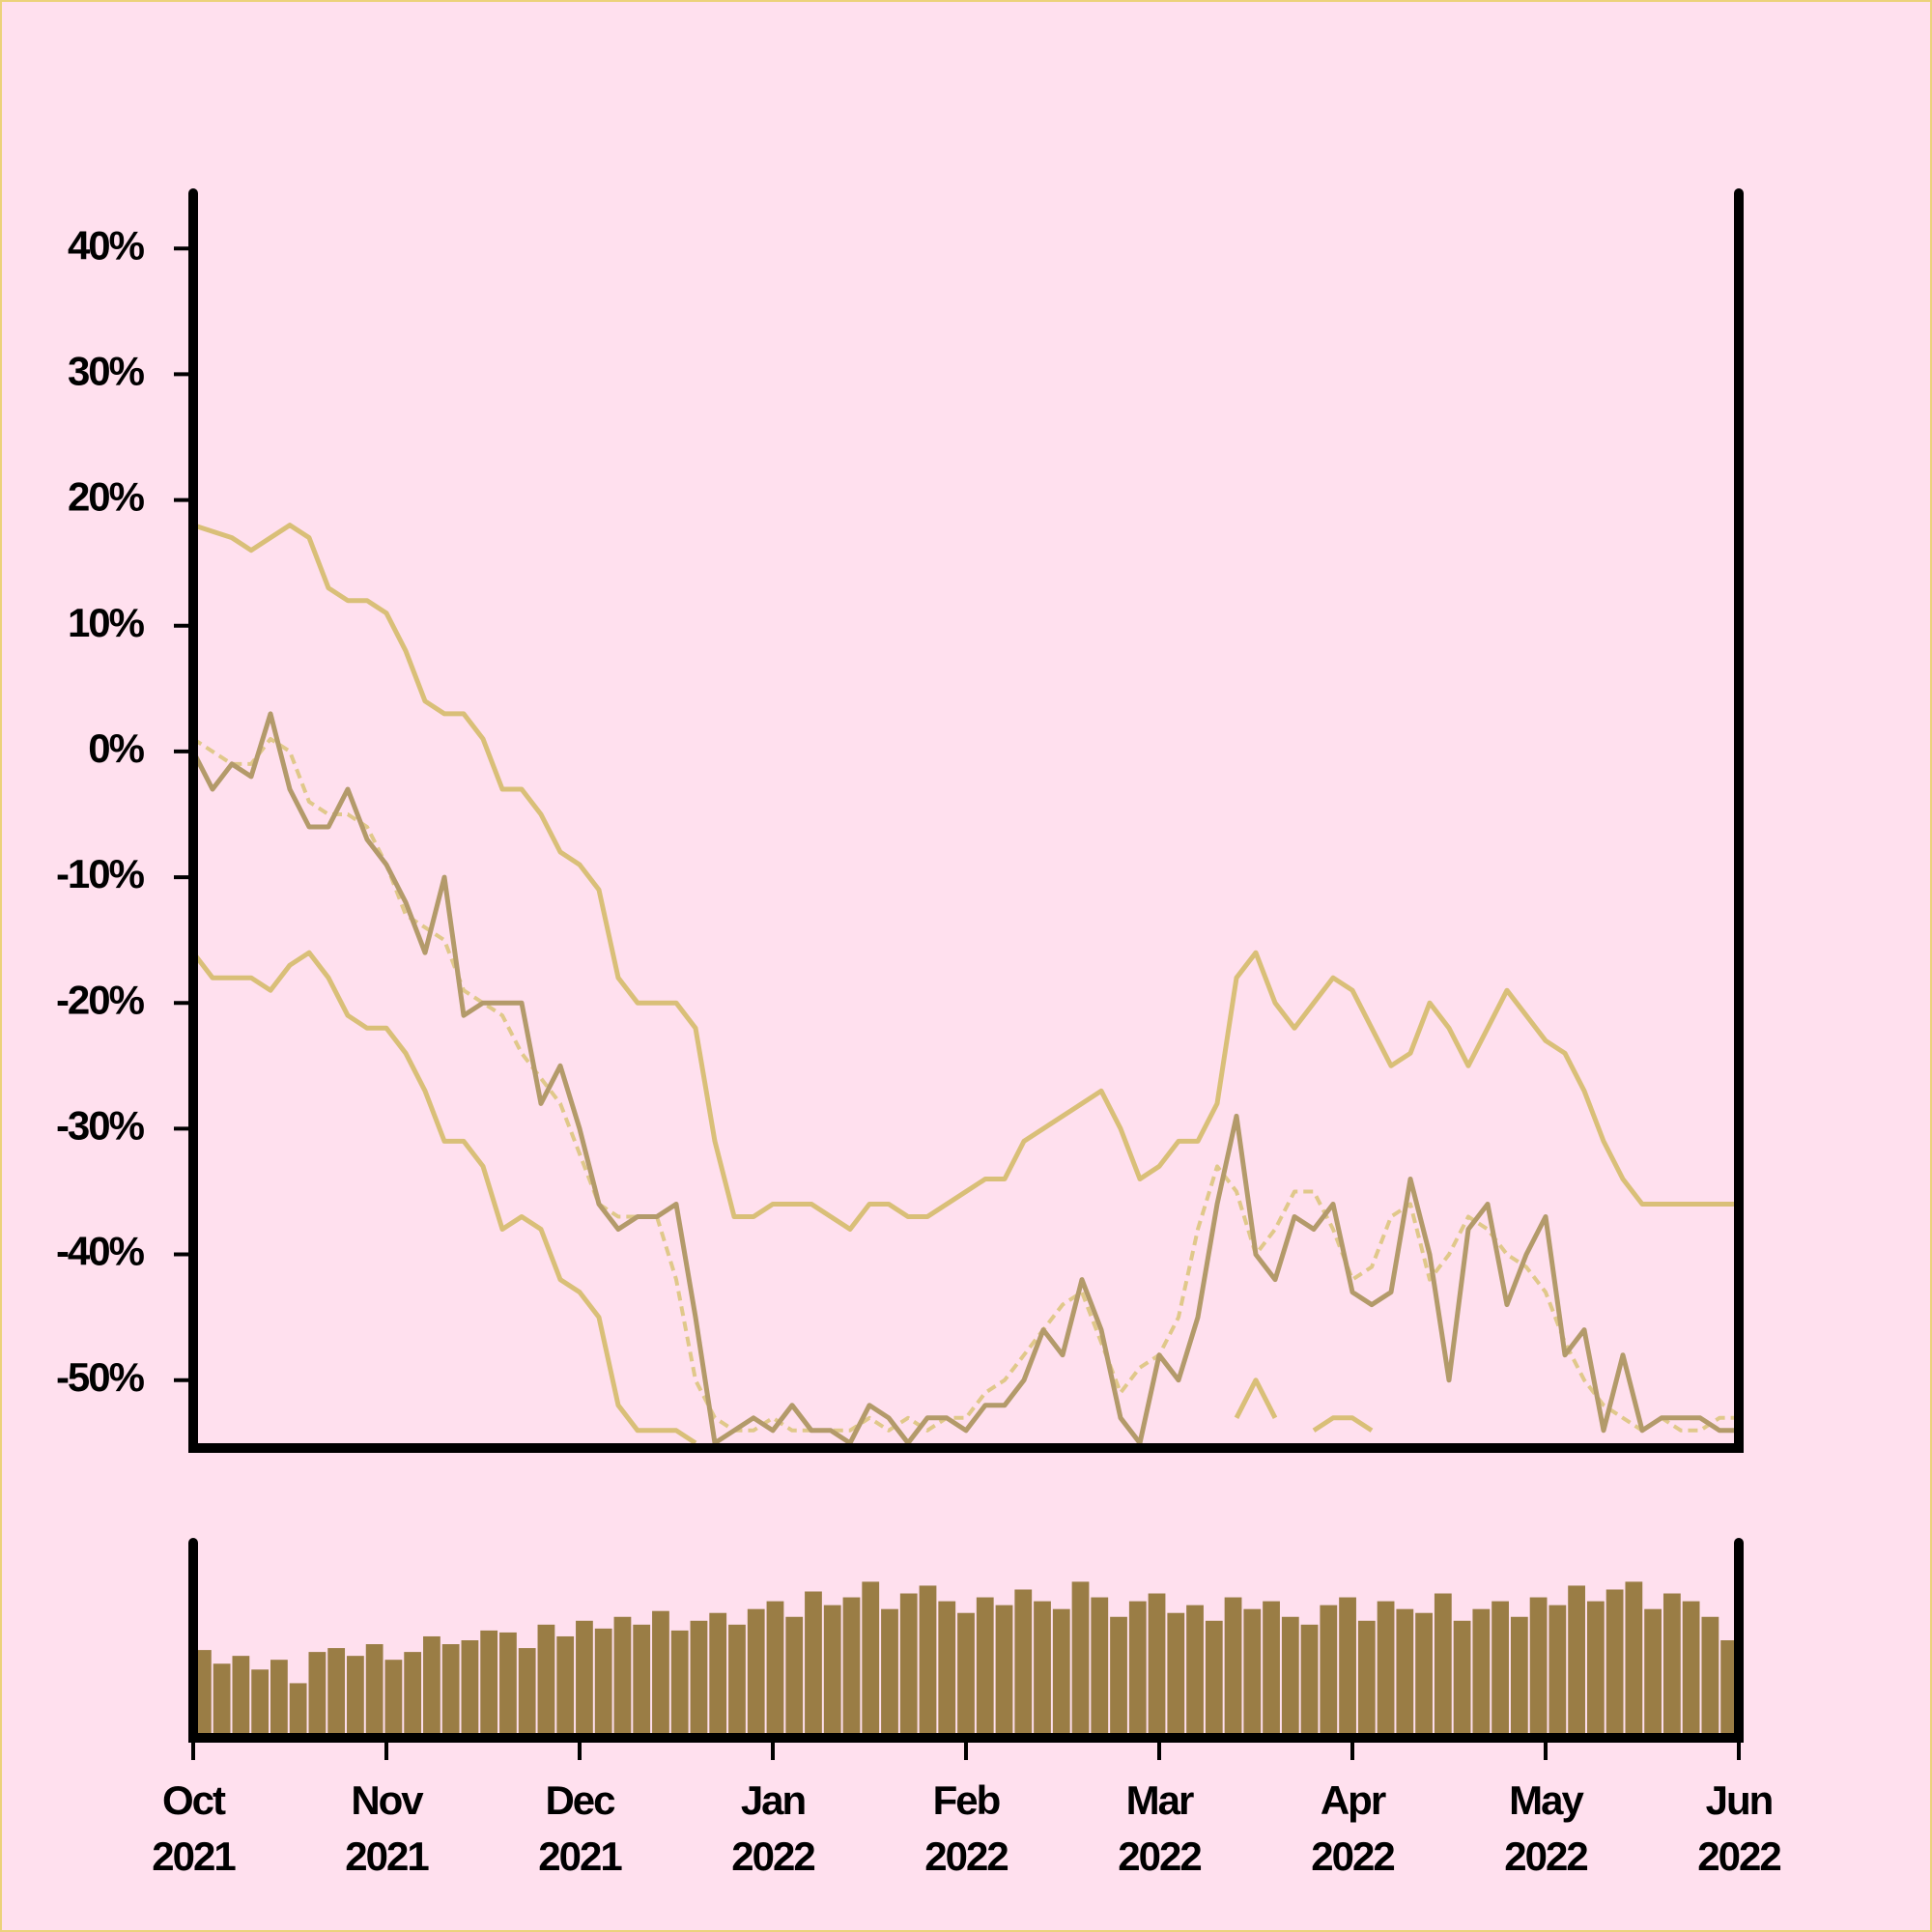  I want to click on x-tick-label: Apr, so click(1353, 1800).